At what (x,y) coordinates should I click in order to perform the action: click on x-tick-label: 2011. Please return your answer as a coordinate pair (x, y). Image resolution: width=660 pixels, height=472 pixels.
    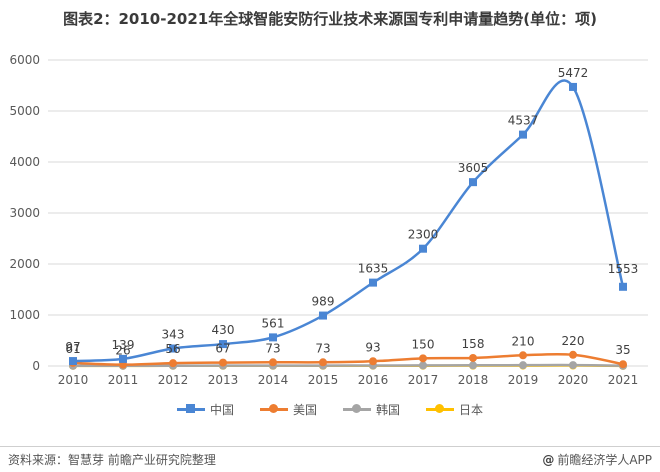
    Looking at the image, I should click on (123, 380).